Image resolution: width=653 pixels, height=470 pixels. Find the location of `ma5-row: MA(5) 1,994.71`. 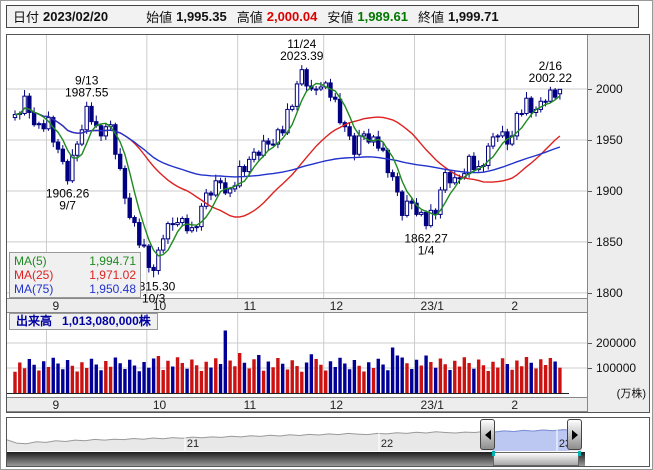

ma5-row: MA(5) 1,994.71 is located at coordinates (75, 261).